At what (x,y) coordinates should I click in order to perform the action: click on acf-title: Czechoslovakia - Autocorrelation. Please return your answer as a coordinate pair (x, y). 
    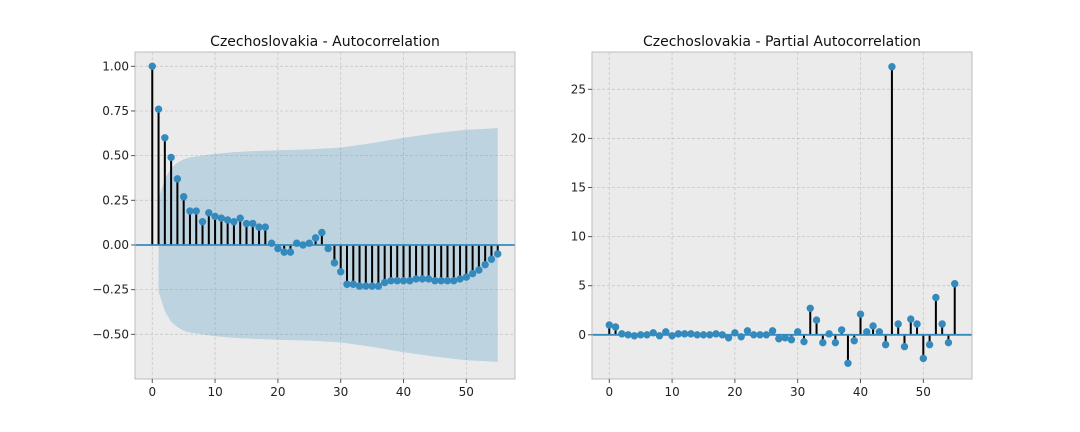
    Looking at the image, I should click on (325, 42).